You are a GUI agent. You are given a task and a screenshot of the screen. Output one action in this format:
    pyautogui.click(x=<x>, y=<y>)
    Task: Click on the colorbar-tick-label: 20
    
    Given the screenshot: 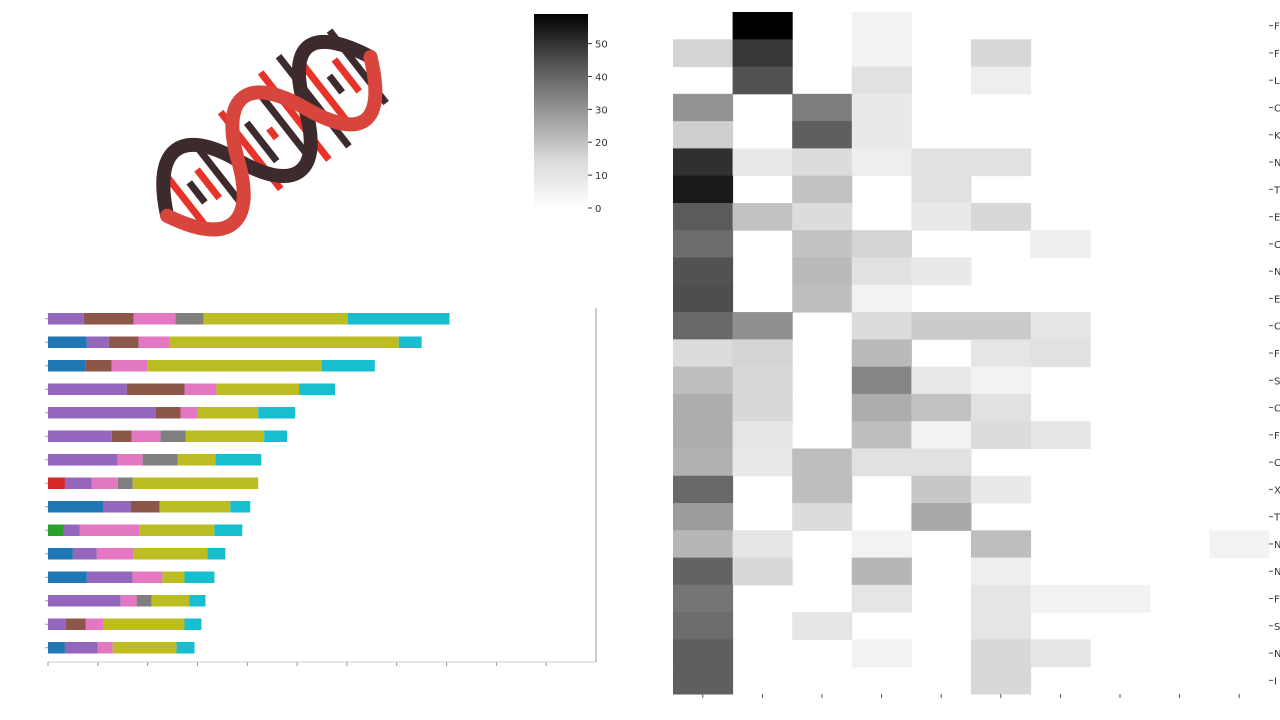 What is the action you would take?
    pyautogui.click(x=601, y=143)
    